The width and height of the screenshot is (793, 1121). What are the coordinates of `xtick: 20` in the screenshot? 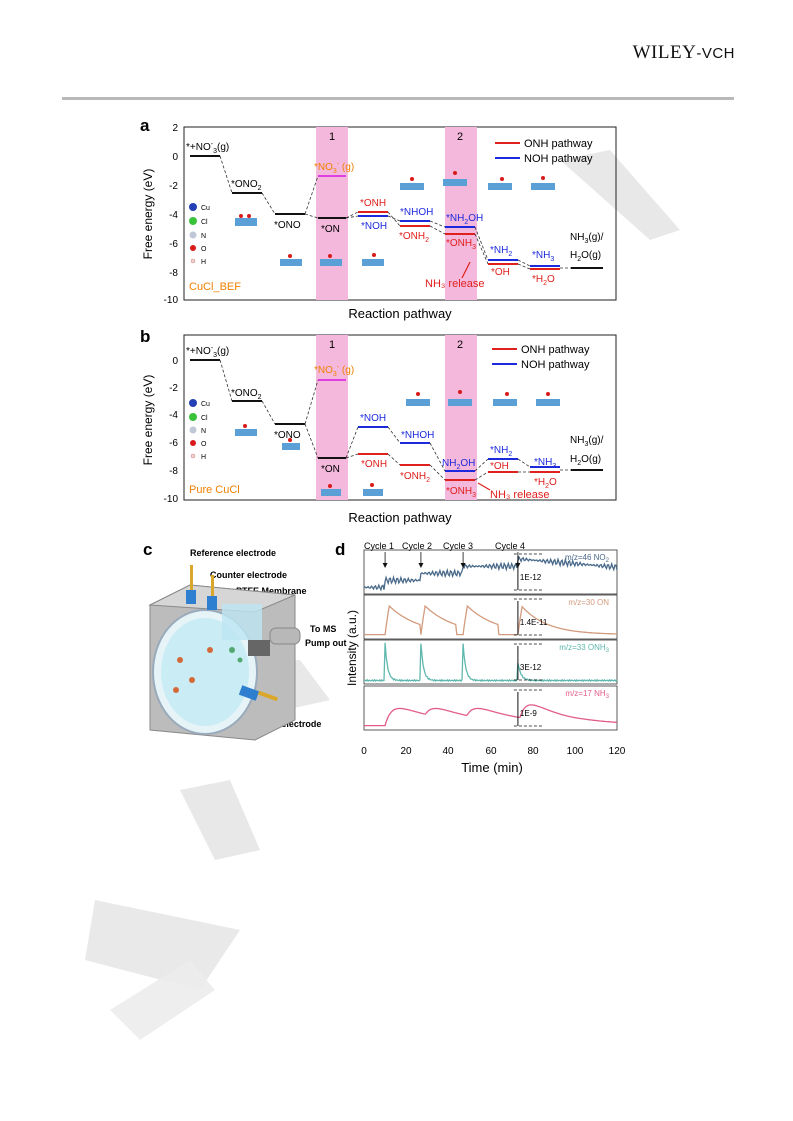 It's located at (406, 751).